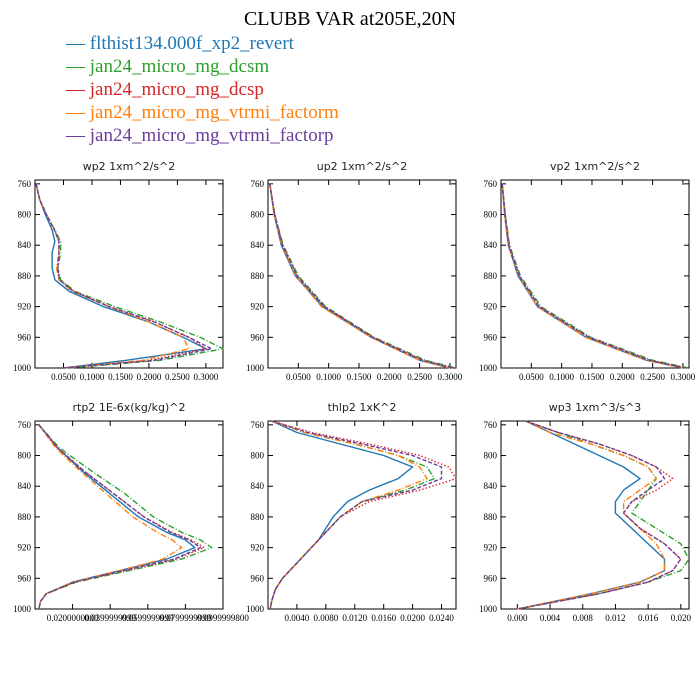 This screenshot has height=700, width=700. I want to click on x-tick-label: 0.0599999999, so click(148, 618).